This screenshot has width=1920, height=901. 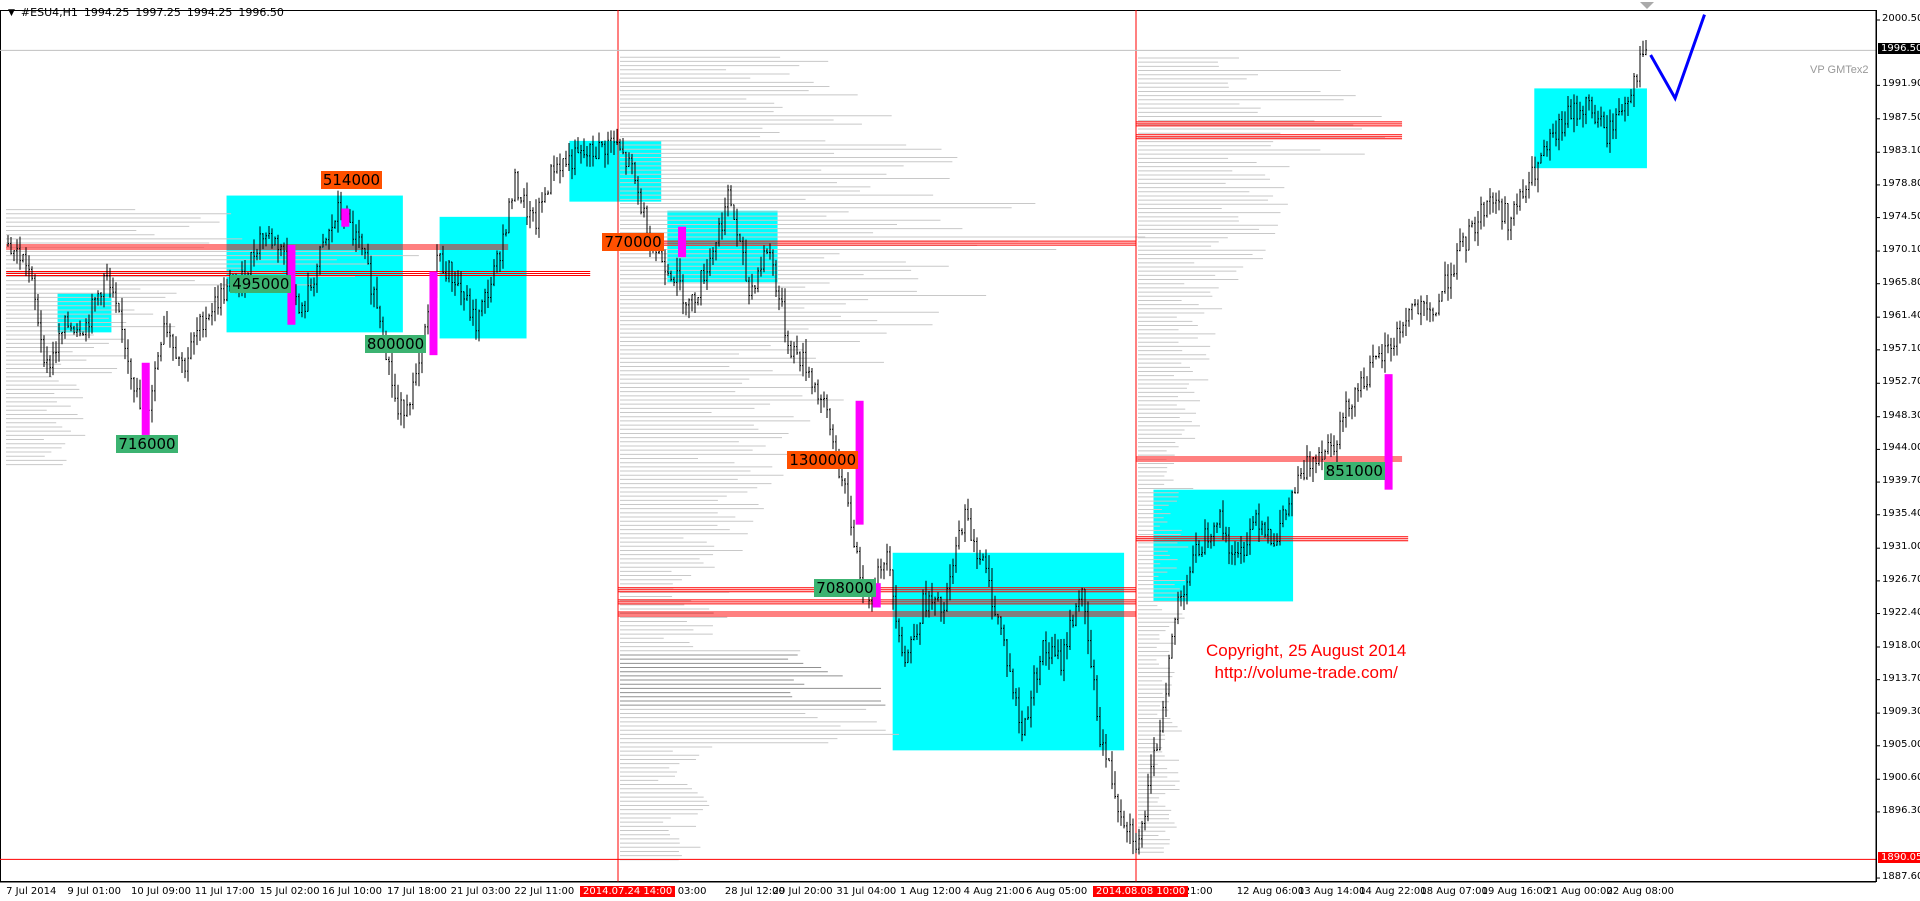 I want to click on copyright-url: http://volume-trade.com/, so click(x=1306, y=672).